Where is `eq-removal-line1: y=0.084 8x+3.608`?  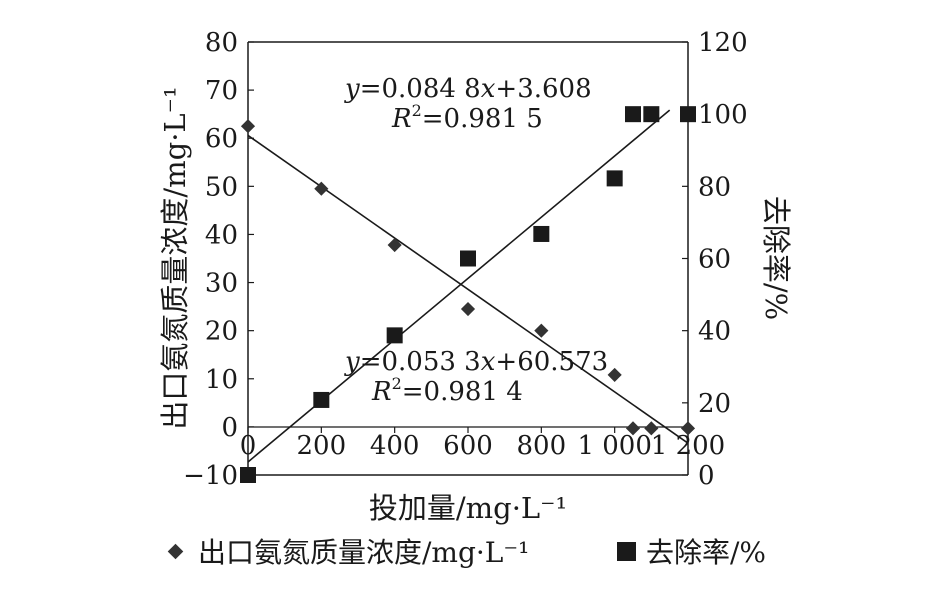 eq-removal-line1: y=0.084 8x+3.608 is located at coordinates (468, 89).